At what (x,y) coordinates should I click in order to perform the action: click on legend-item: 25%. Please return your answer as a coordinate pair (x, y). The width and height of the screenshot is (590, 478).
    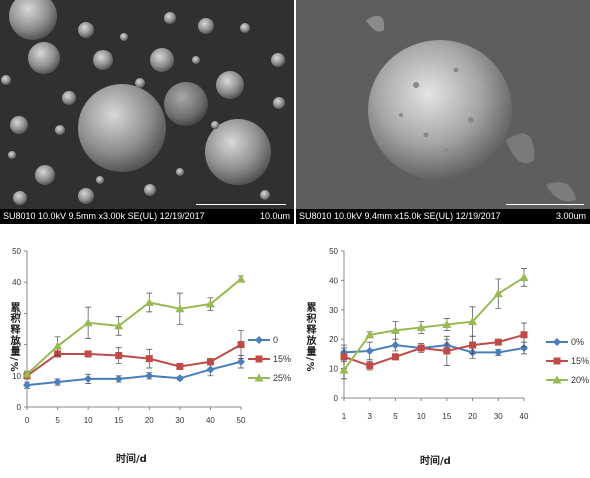
    Looking at the image, I should click on (269, 377).